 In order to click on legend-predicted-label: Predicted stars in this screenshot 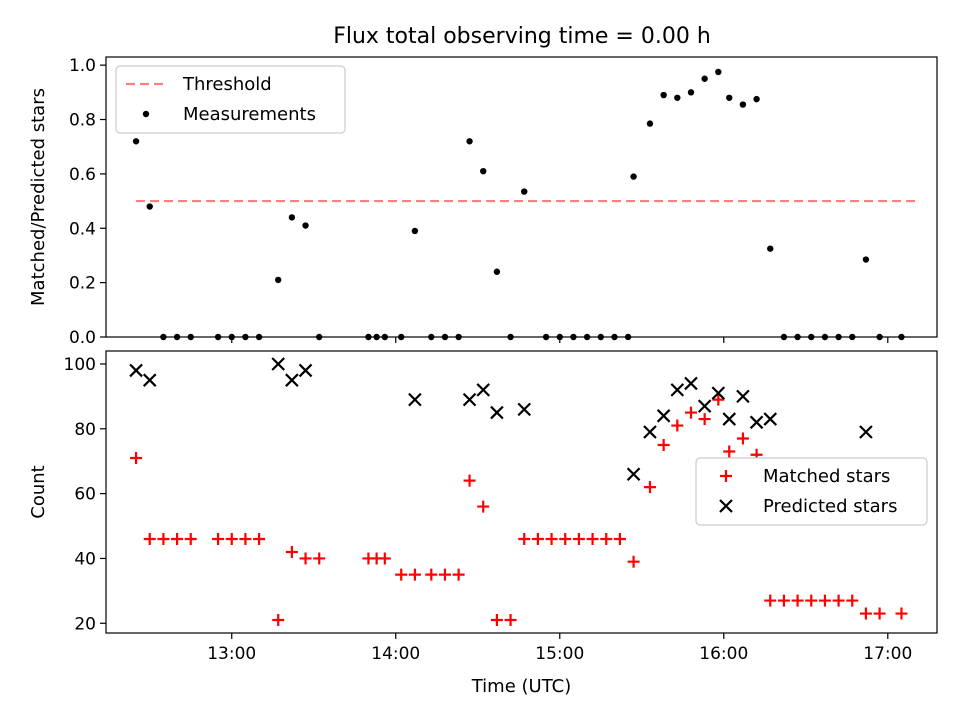, I will do `click(830, 506)`.